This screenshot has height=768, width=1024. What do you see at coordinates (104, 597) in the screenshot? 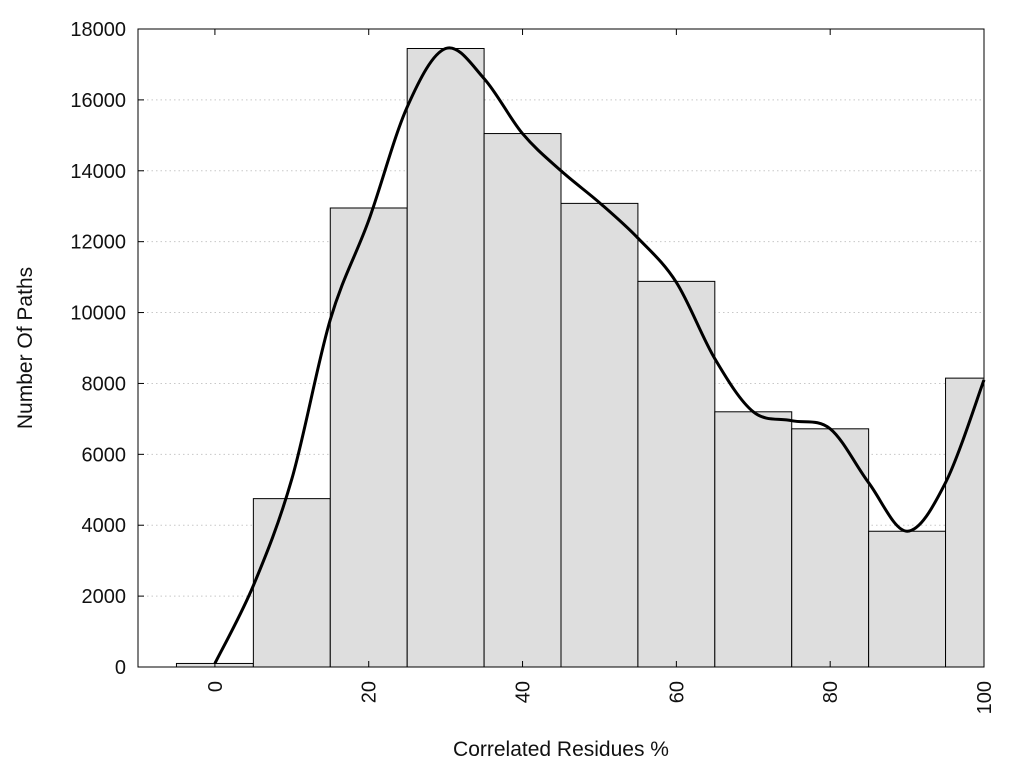
I see `y-tick-label: 2000` at bounding box center [104, 597].